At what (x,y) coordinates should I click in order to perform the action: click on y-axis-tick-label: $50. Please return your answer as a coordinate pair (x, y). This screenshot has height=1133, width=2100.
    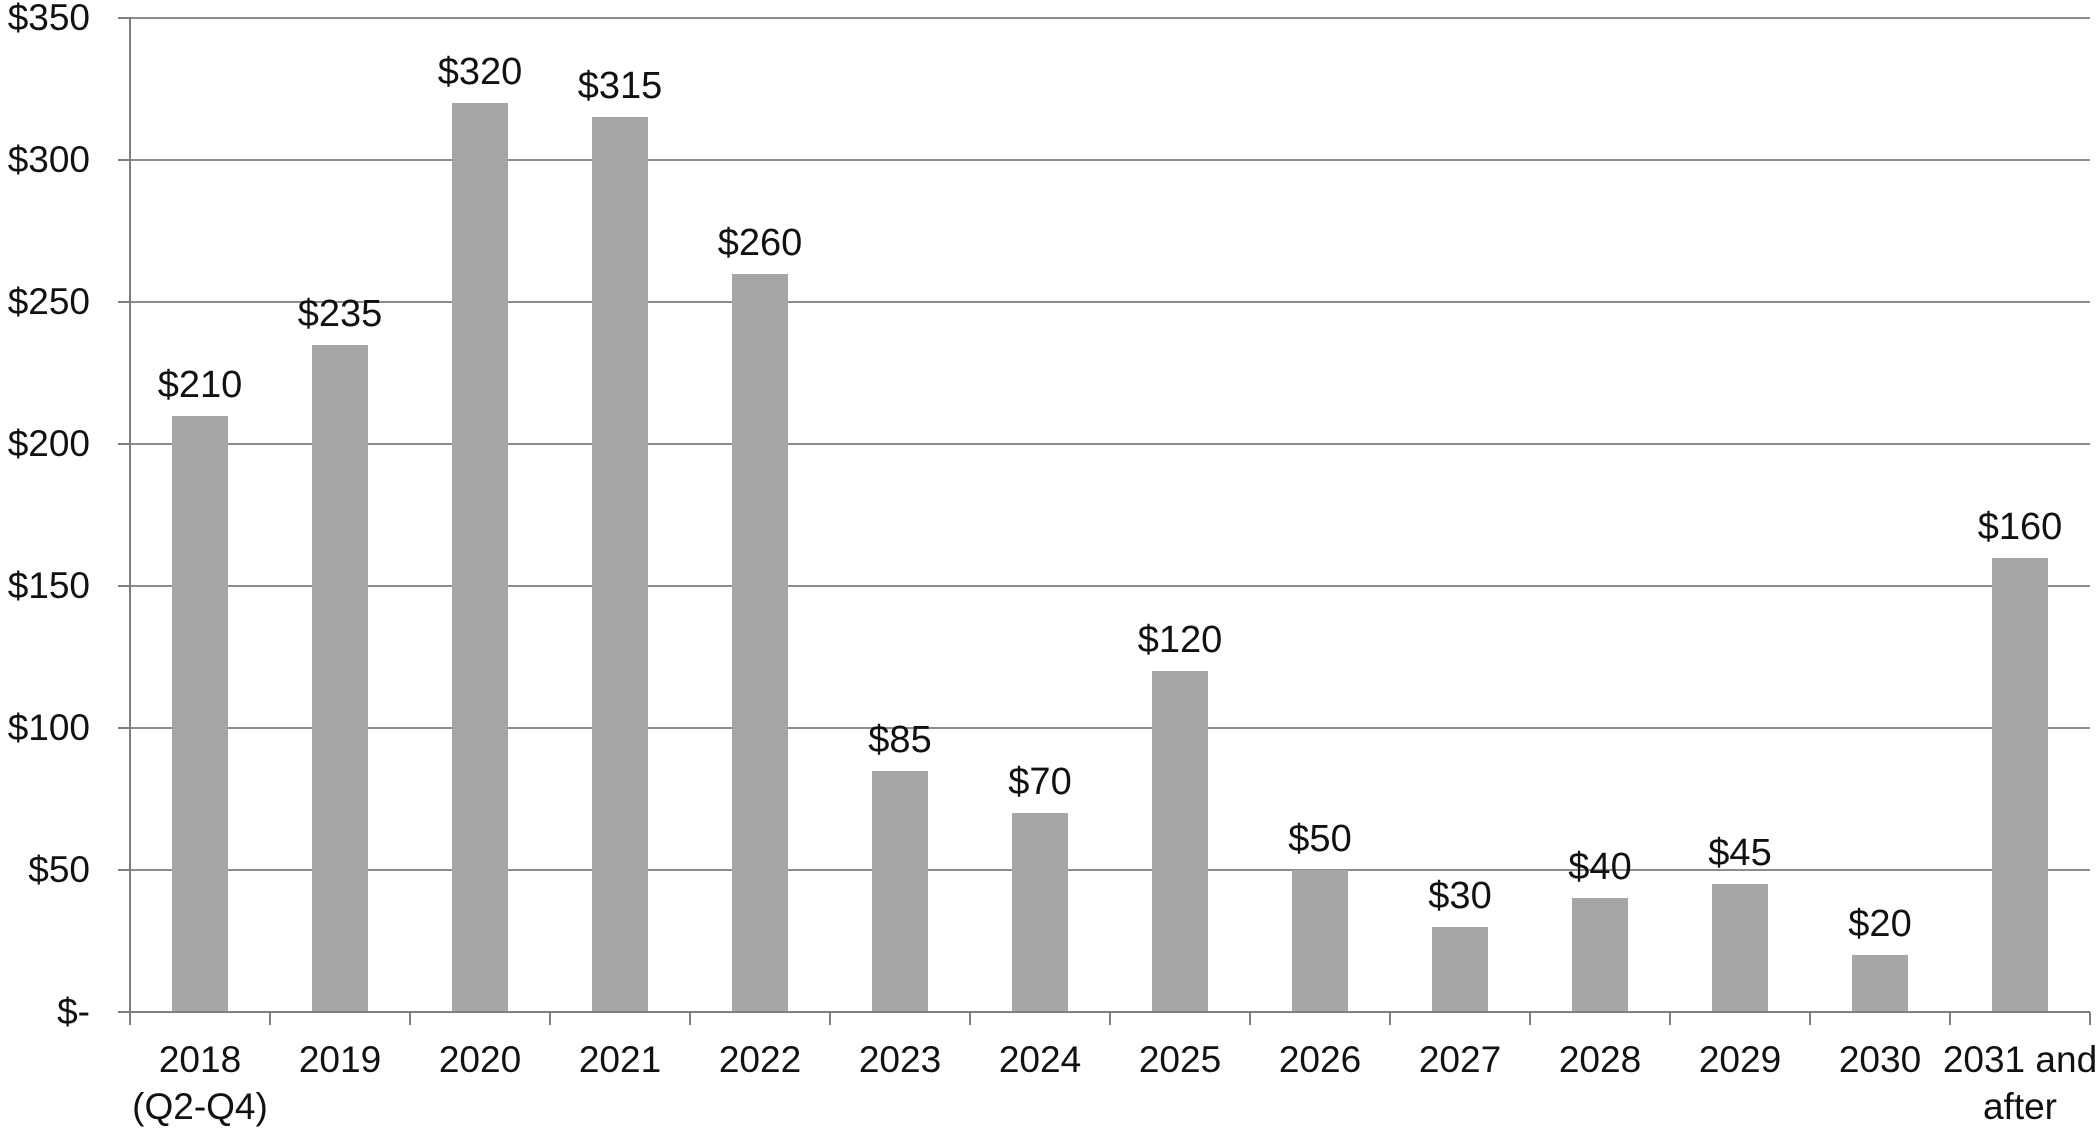
    Looking at the image, I should click on (59, 869).